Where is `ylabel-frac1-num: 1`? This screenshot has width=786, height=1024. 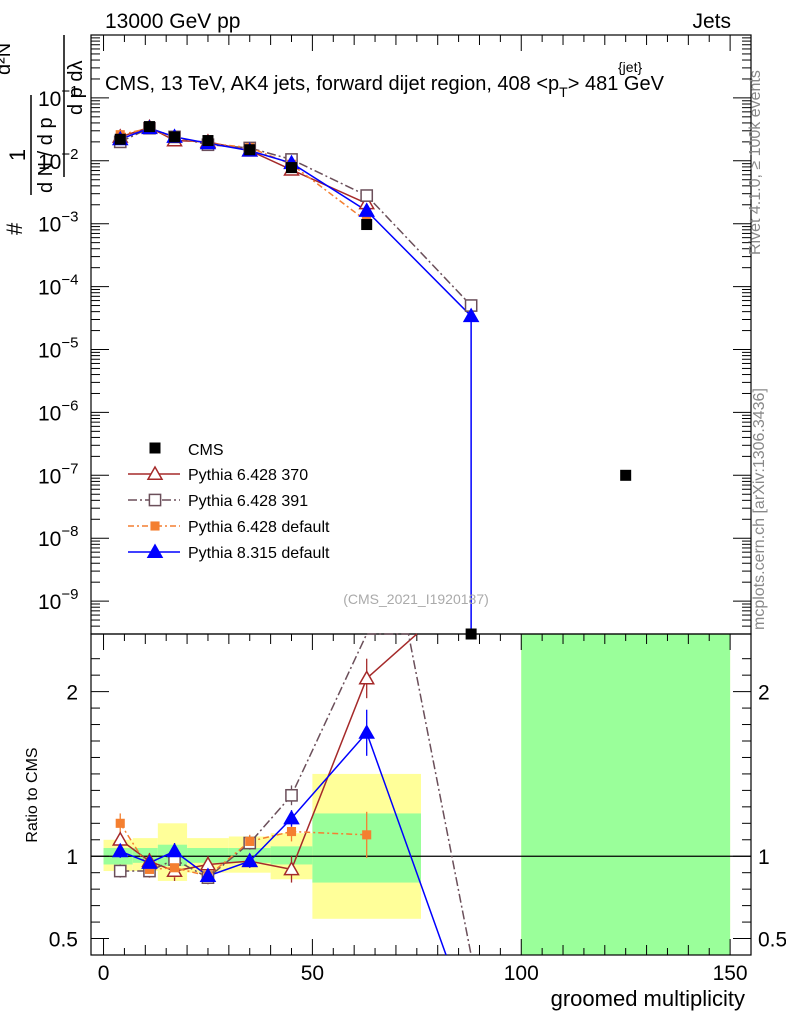 ylabel-frac1-num: 1 is located at coordinates (17, 155).